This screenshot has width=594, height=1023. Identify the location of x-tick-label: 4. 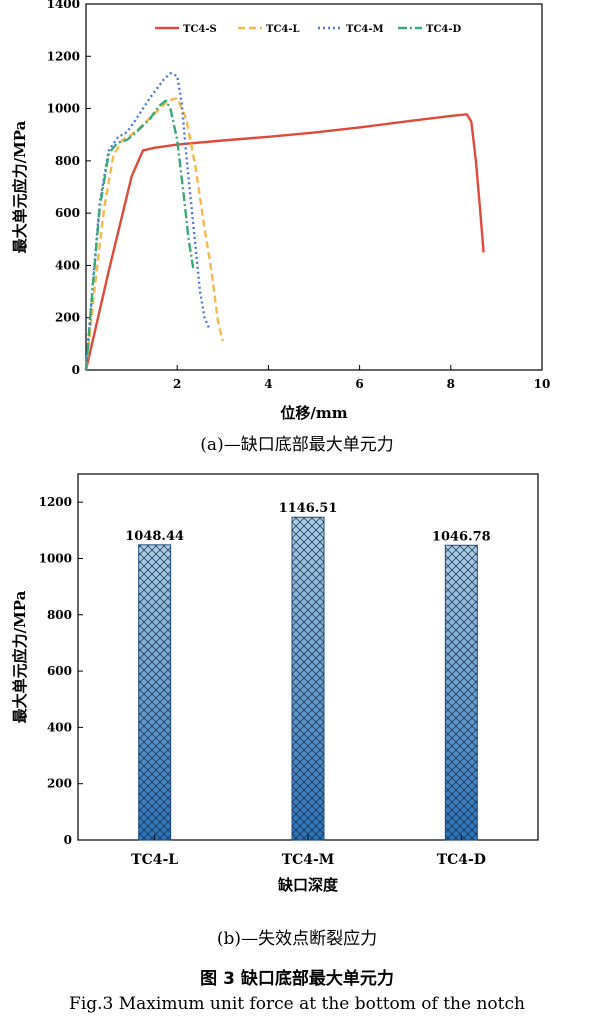
(268, 384).